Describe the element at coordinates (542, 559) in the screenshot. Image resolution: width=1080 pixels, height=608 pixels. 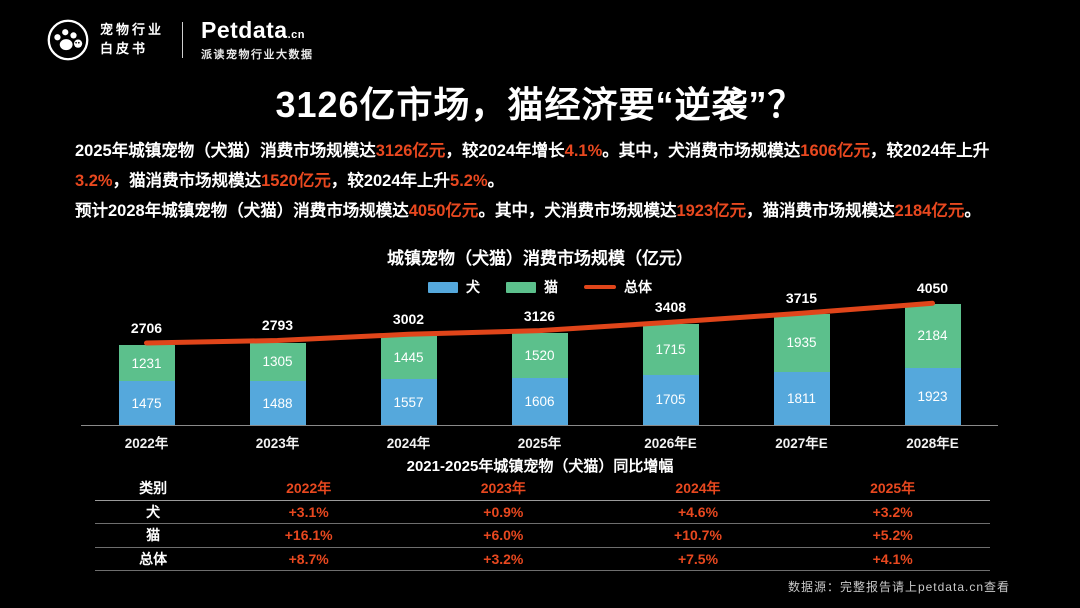
I see `table-row: 总体 +8.7% +3.2% +7.5% +4.1%` at that location.